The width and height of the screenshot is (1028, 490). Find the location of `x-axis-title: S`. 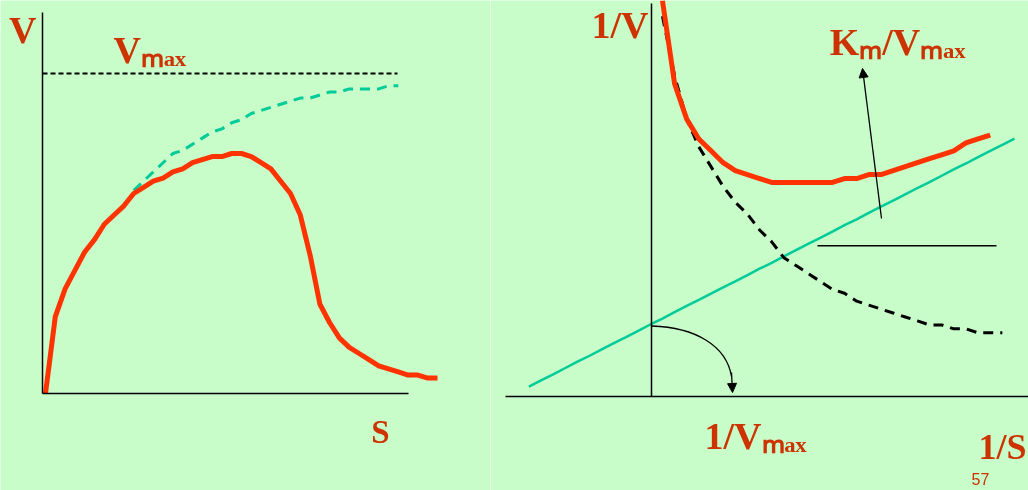

x-axis-title: S is located at coordinates (380, 431).